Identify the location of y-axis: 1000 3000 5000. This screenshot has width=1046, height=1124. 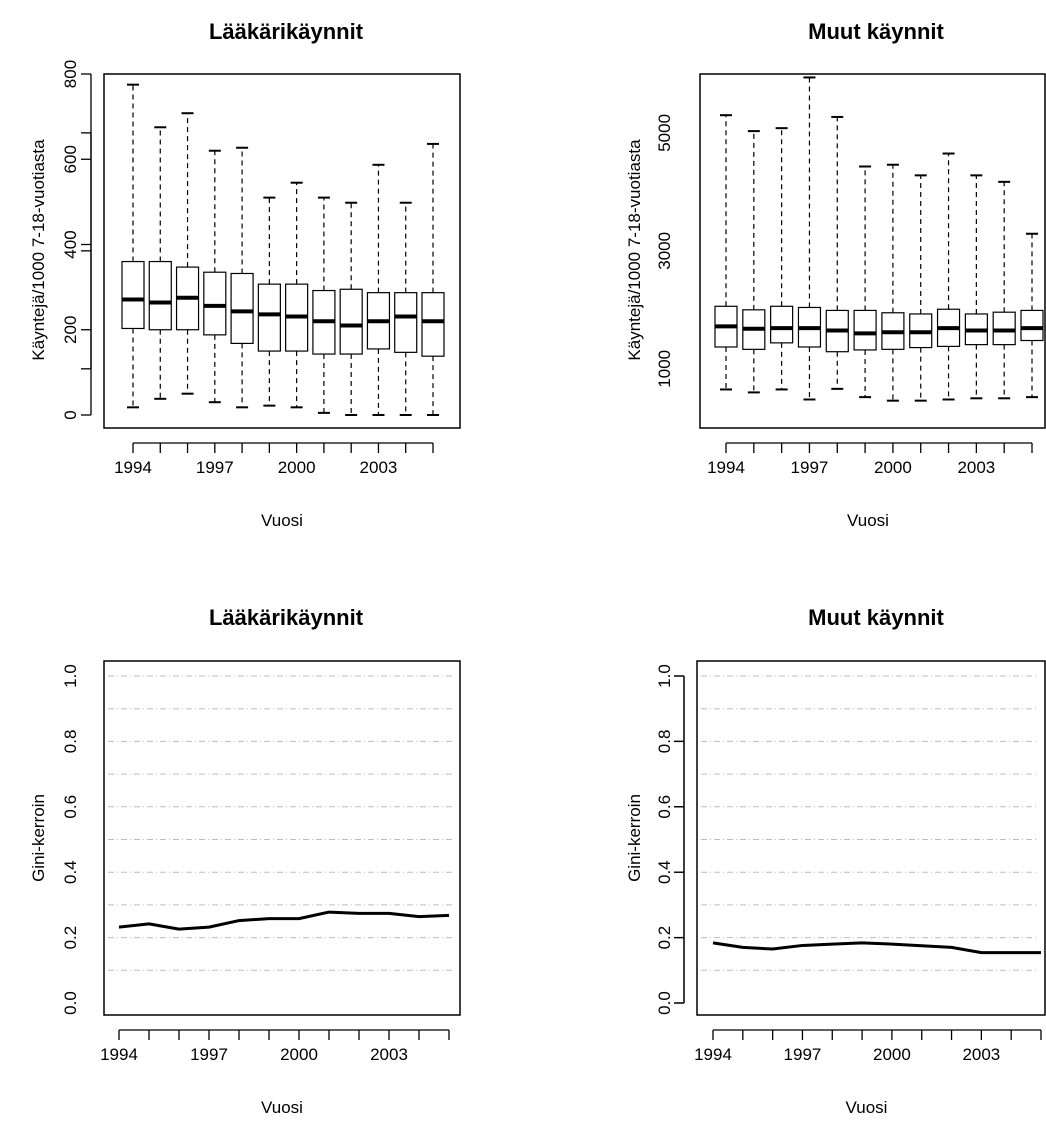
(377, 251).